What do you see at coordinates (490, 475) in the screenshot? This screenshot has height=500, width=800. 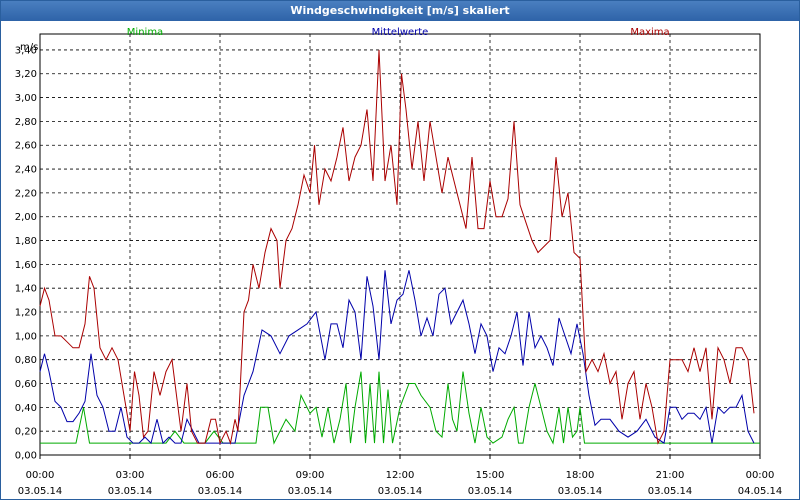 I see `x-tick-time: 15:00` at bounding box center [490, 475].